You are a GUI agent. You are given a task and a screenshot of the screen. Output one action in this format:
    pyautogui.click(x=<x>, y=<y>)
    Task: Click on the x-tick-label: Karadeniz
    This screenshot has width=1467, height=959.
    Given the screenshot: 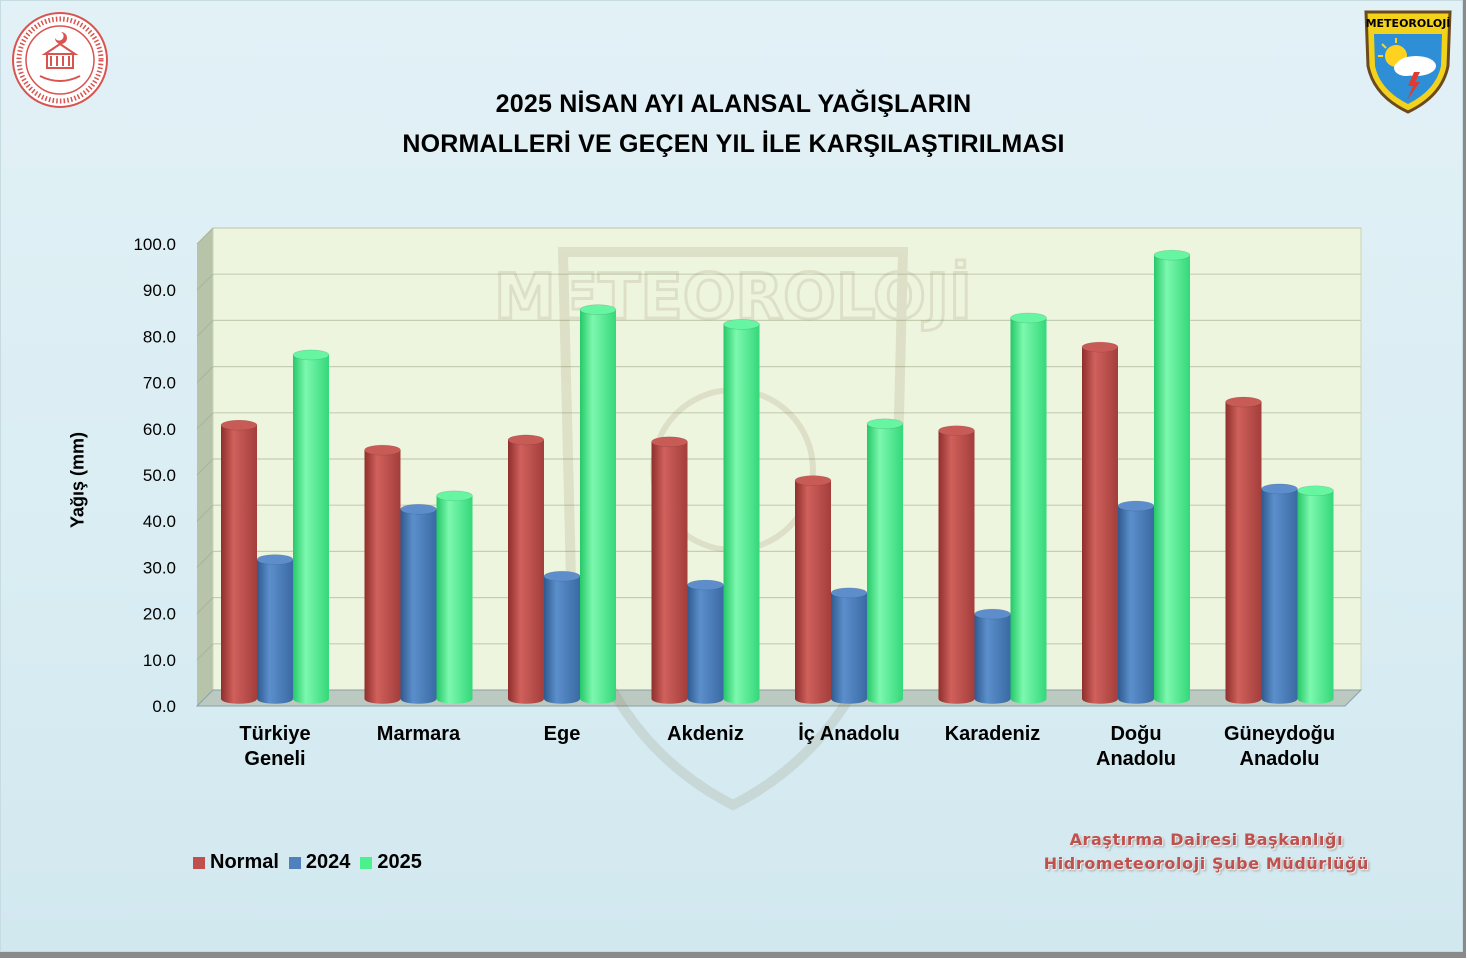 What is the action you would take?
    pyautogui.click(x=993, y=734)
    